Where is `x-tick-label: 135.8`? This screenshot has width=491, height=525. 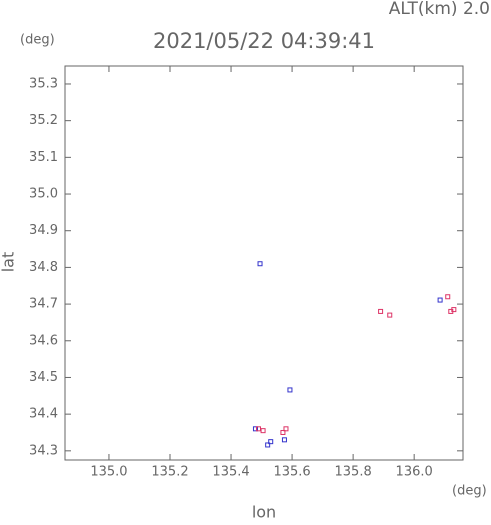 x-tick-label: 135.8 is located at coordinates (353, 472).